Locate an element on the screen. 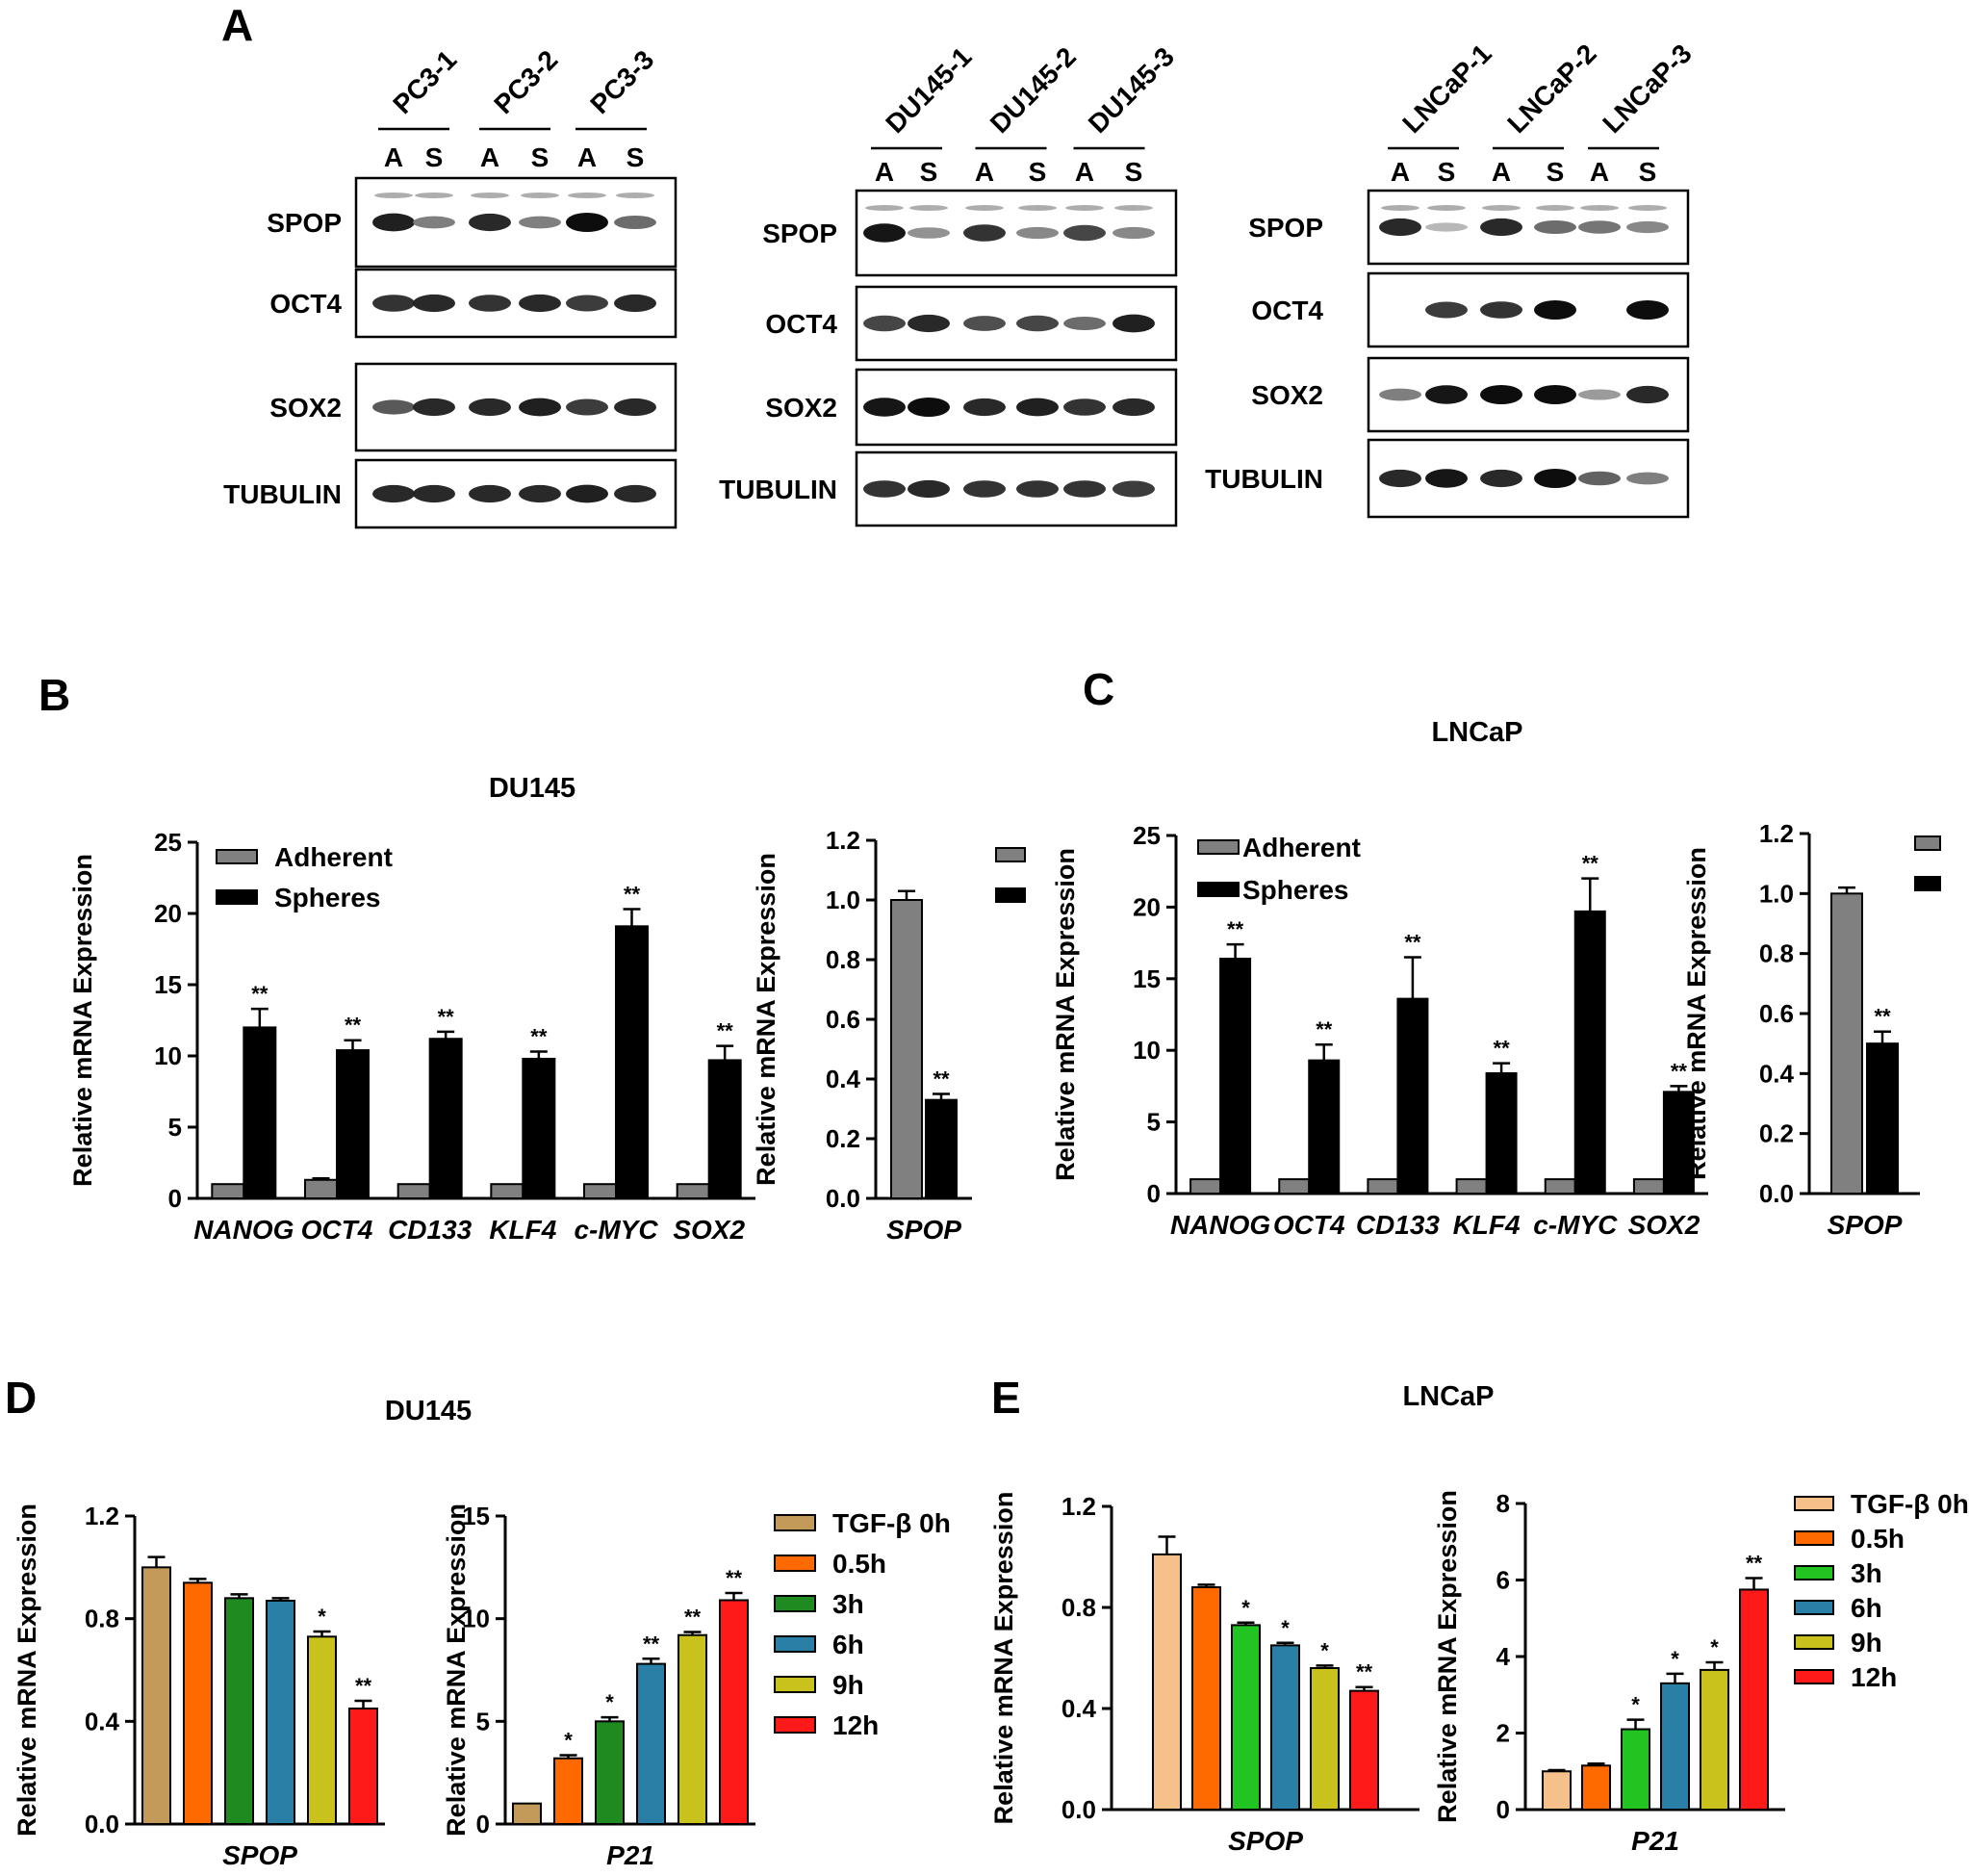  chart-title: DU145 is located at coordinates (532, 788).